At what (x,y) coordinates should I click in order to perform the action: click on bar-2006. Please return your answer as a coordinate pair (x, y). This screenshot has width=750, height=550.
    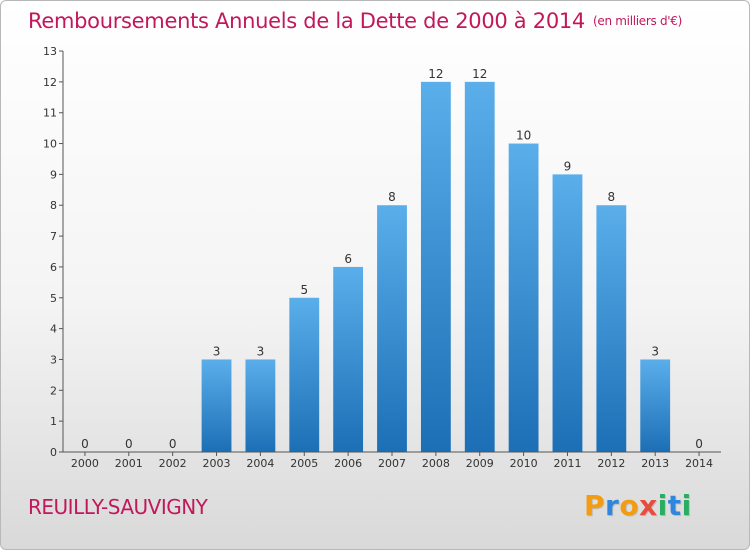
    Looking at the image, I should click on (348, 359).